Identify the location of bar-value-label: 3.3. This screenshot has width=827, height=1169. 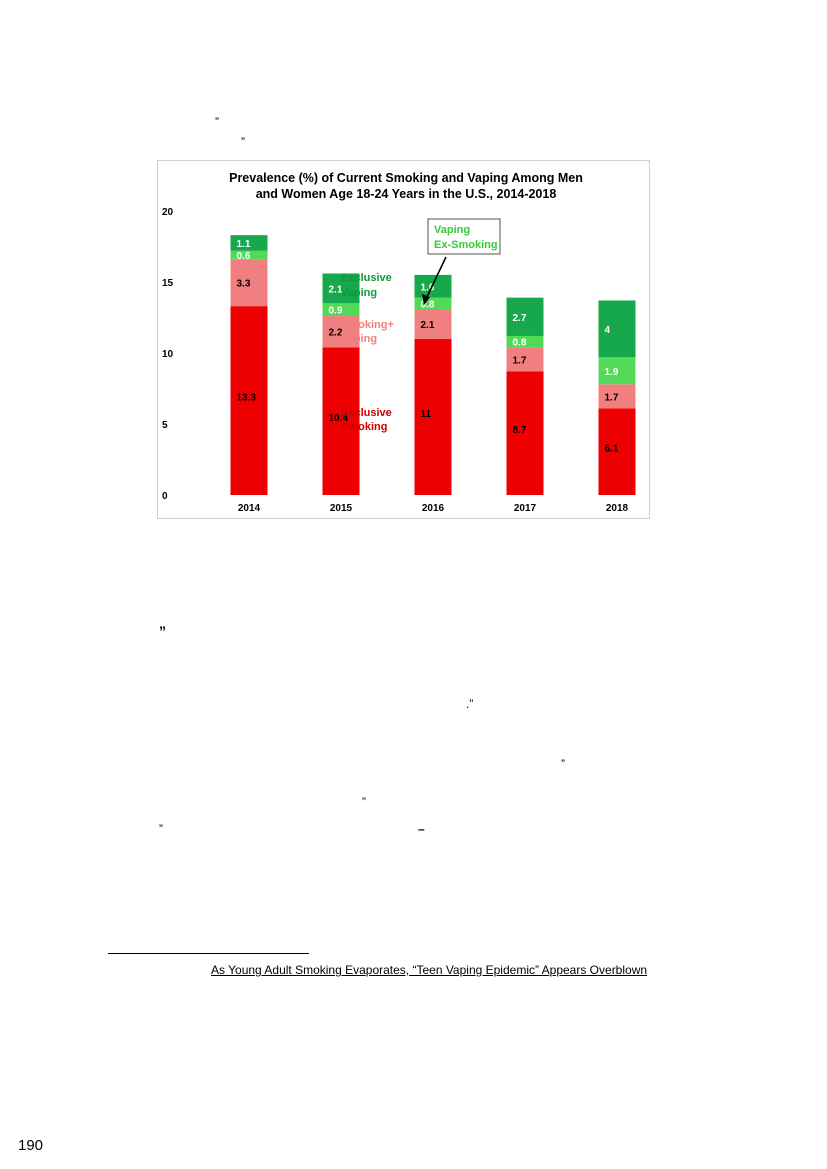
(244, 284).